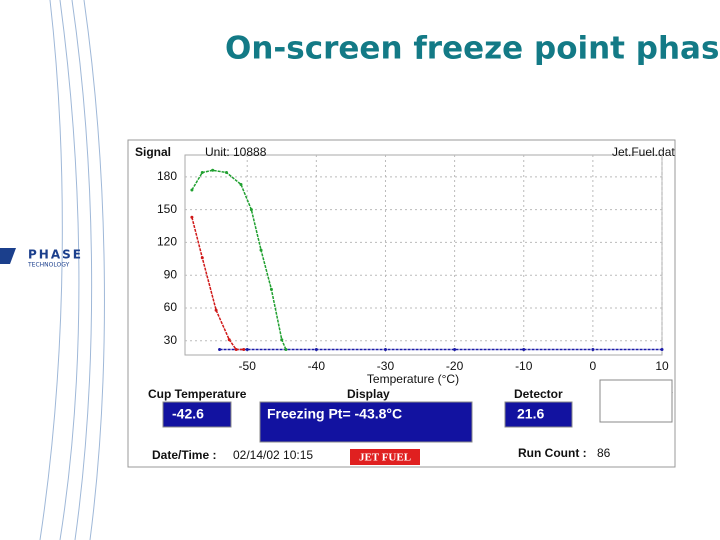 This screenshot has width=720, height=540. What do you see at coordinates (455, 366) in the screenshot?
I see `x-tick-label: -20` at bounding box center [455, 366].